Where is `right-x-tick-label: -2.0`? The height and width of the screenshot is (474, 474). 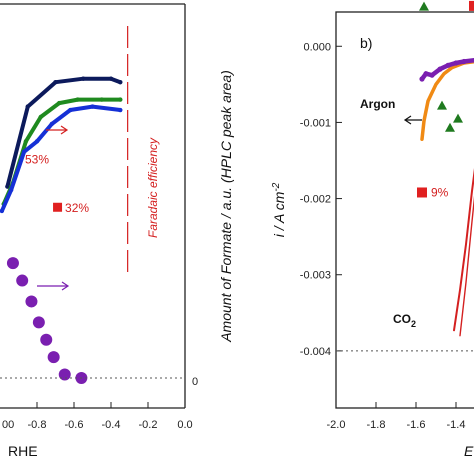 right-x-tick-label: -2.0 is located at coordinates (336, 425).